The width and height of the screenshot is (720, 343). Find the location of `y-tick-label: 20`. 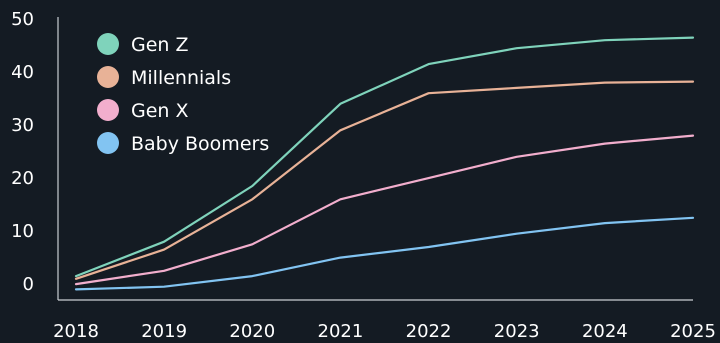

y-tick-label: 20 is located at coordinates (22, 178).